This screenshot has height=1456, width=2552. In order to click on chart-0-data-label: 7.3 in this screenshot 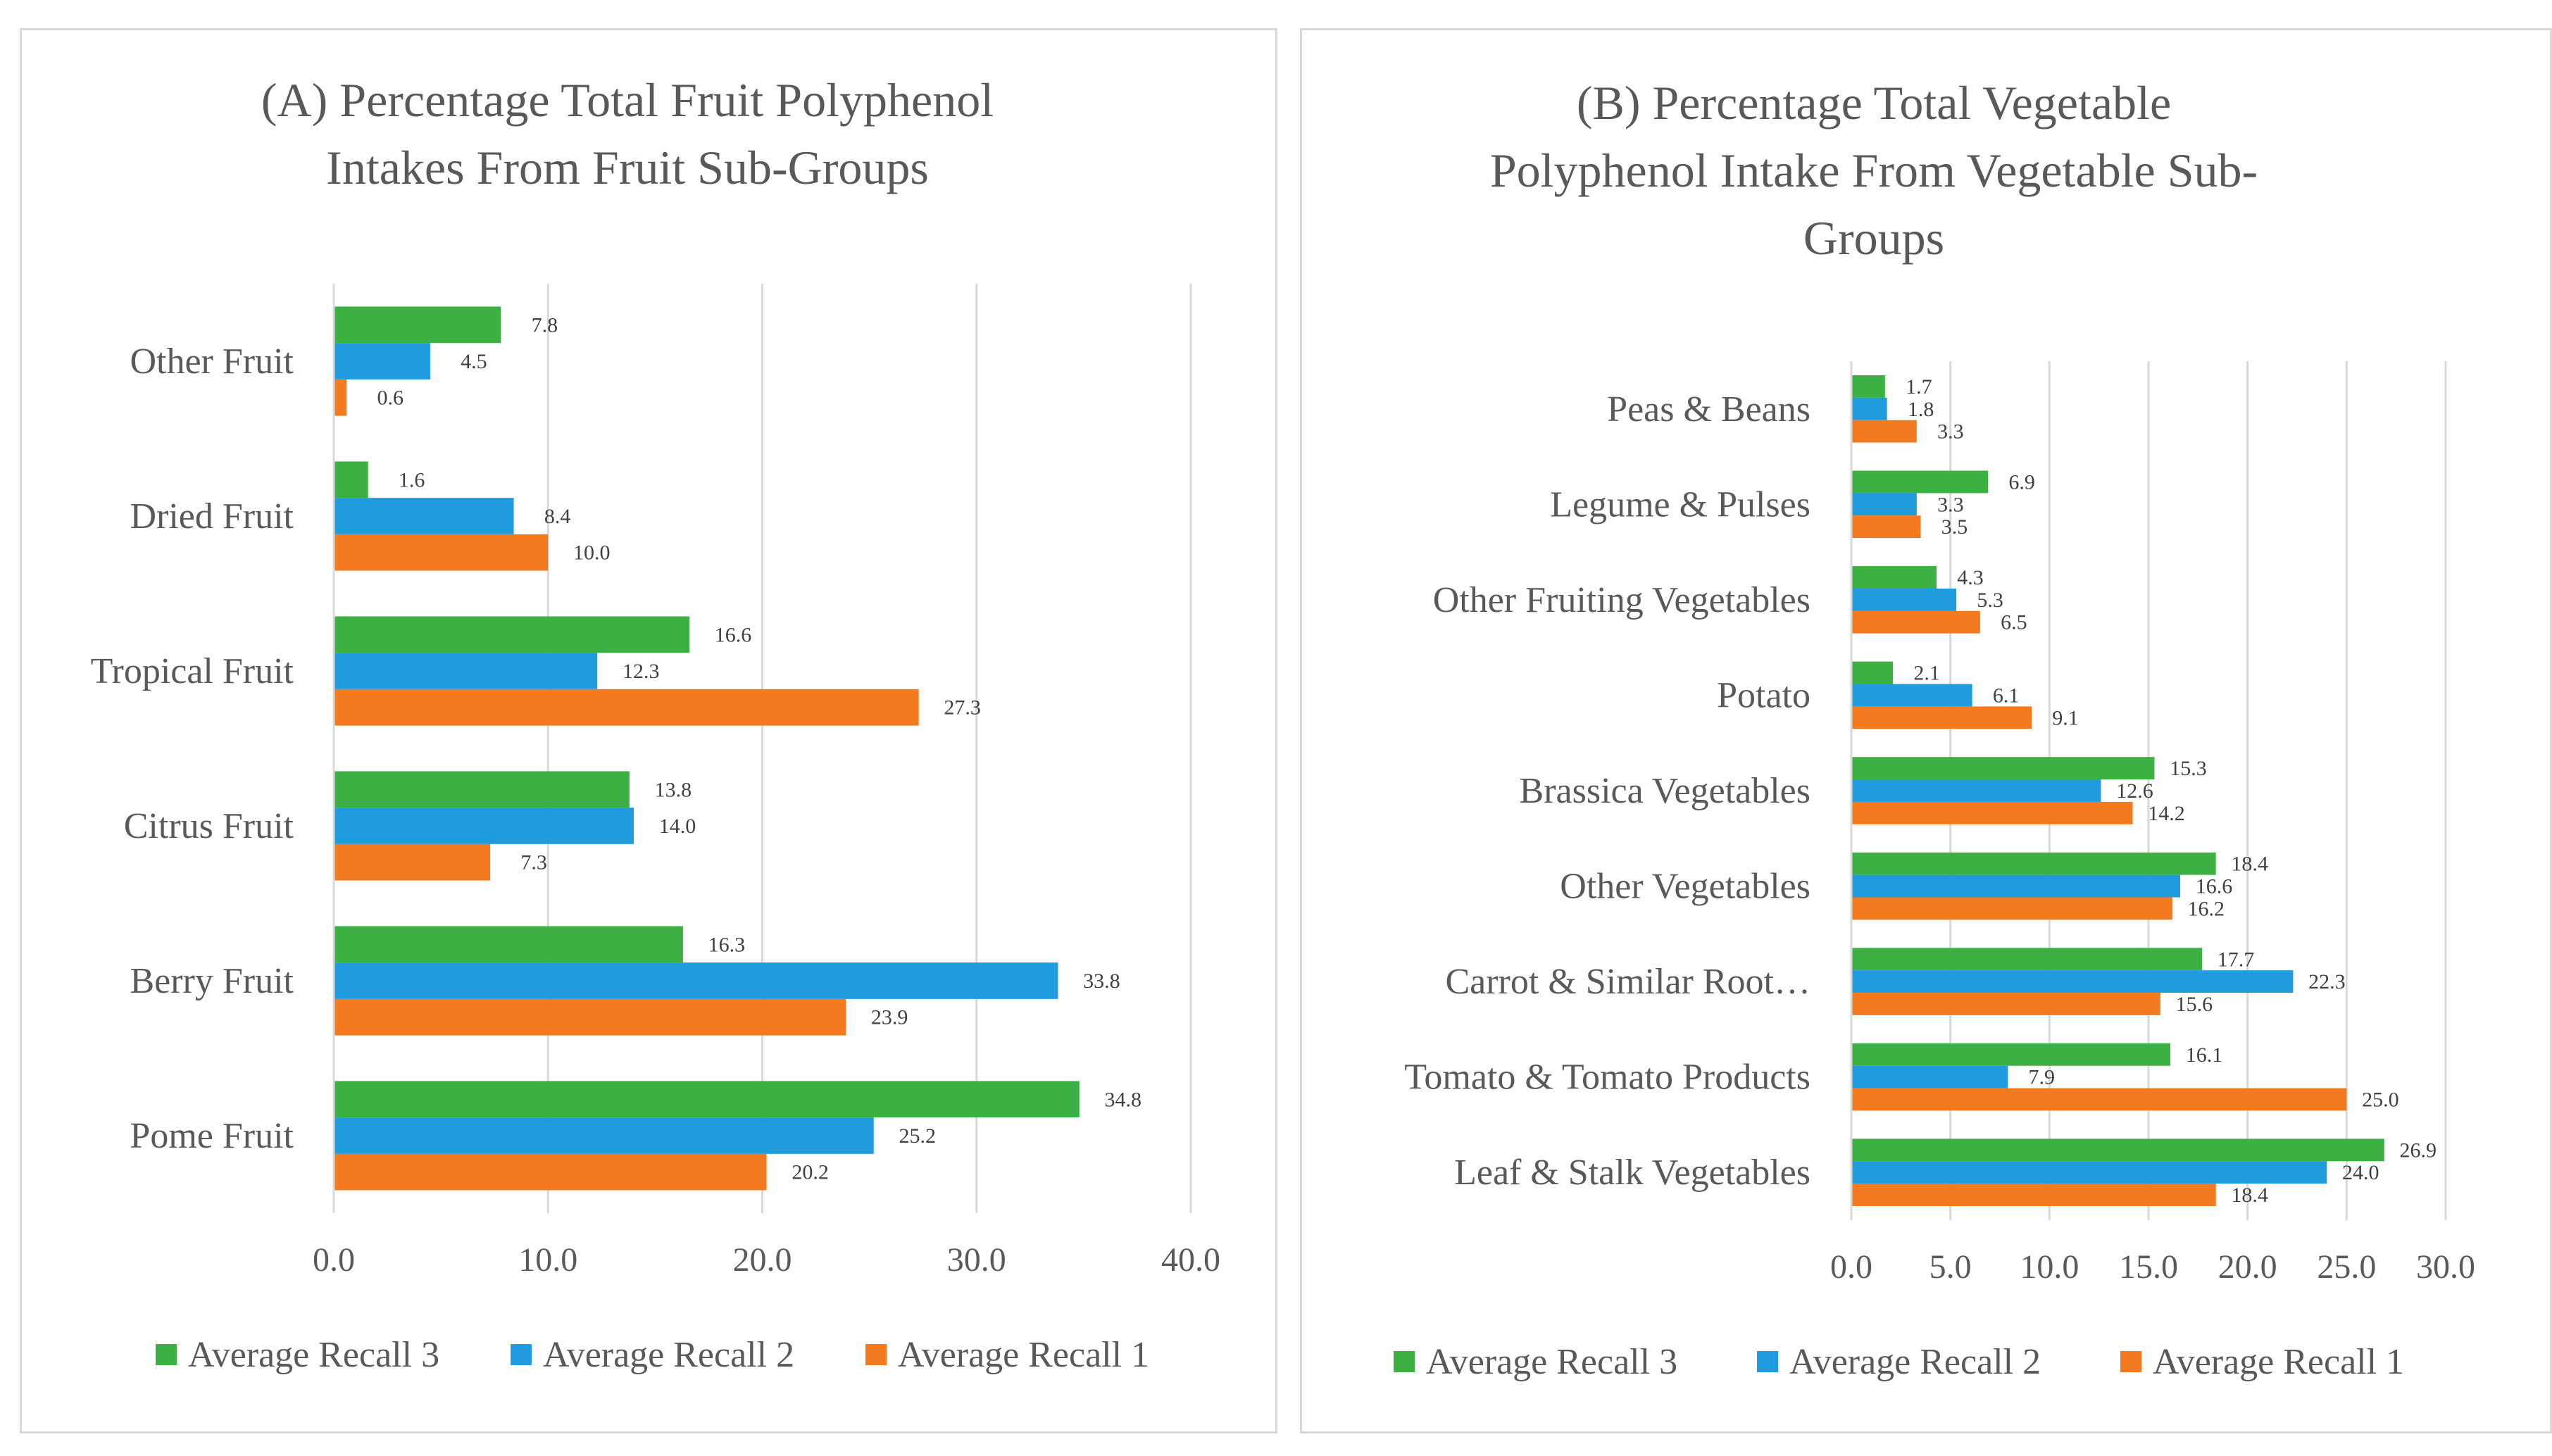, I will do `click(533, 862)`.